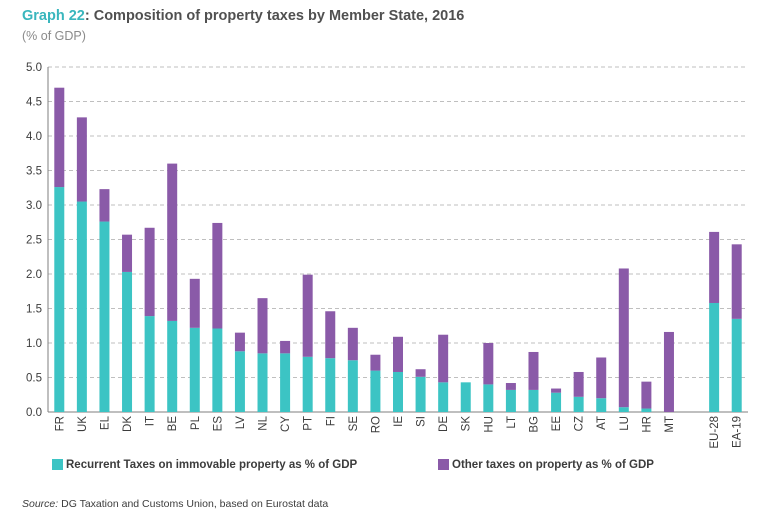 Image resolution: width=773 pixels, height=519 pixels. What do you see at coordinates (467, 424) in the screenshot?
I see `x-tick-label: SK` at bounding box center [467, 424].